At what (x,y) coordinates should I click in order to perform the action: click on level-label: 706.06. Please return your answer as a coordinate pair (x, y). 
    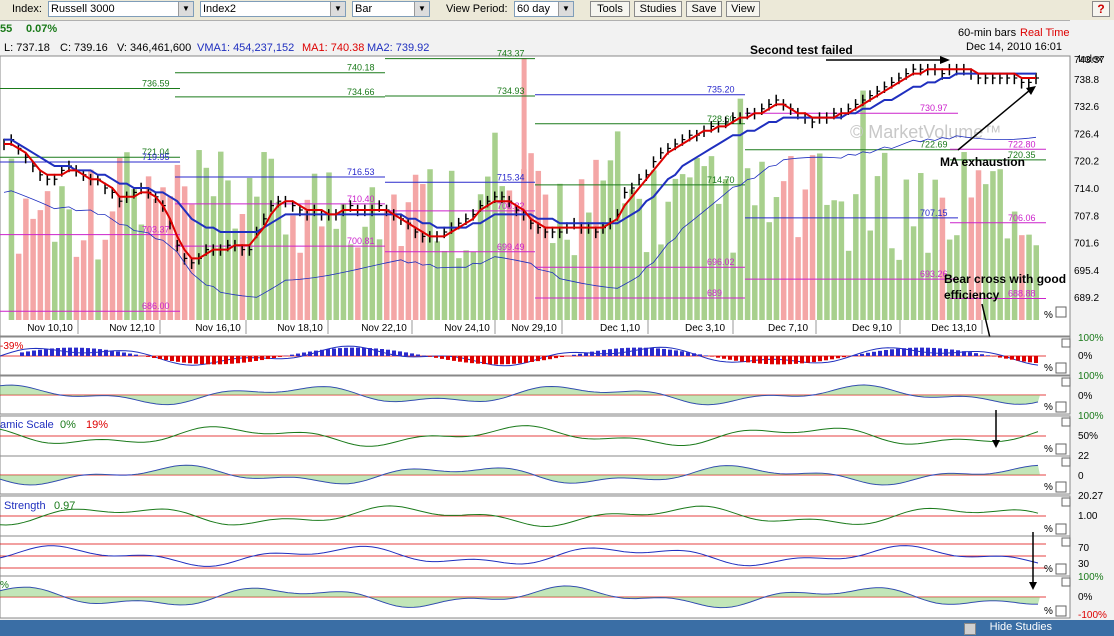
    Looking at the image, I should click on (1022, 218).